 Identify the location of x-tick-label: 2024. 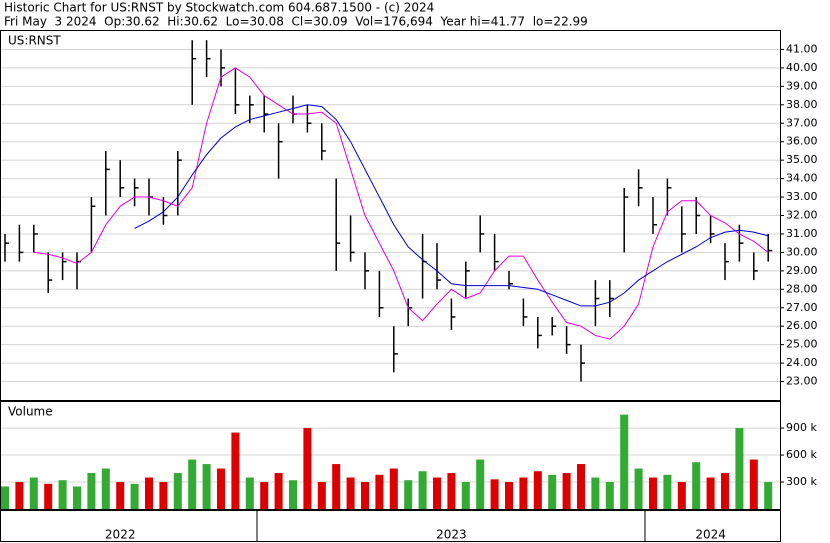
(710, 535).